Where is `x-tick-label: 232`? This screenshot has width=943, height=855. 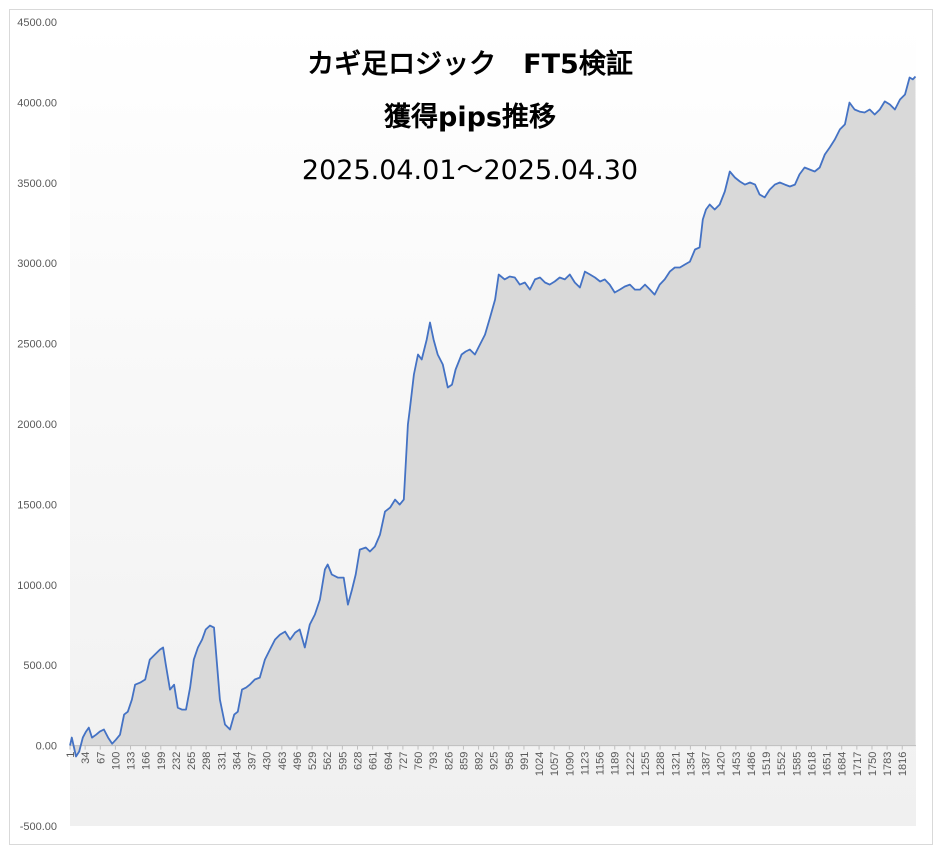 x-tick-label: 232 is located at coordinates (177, 761).